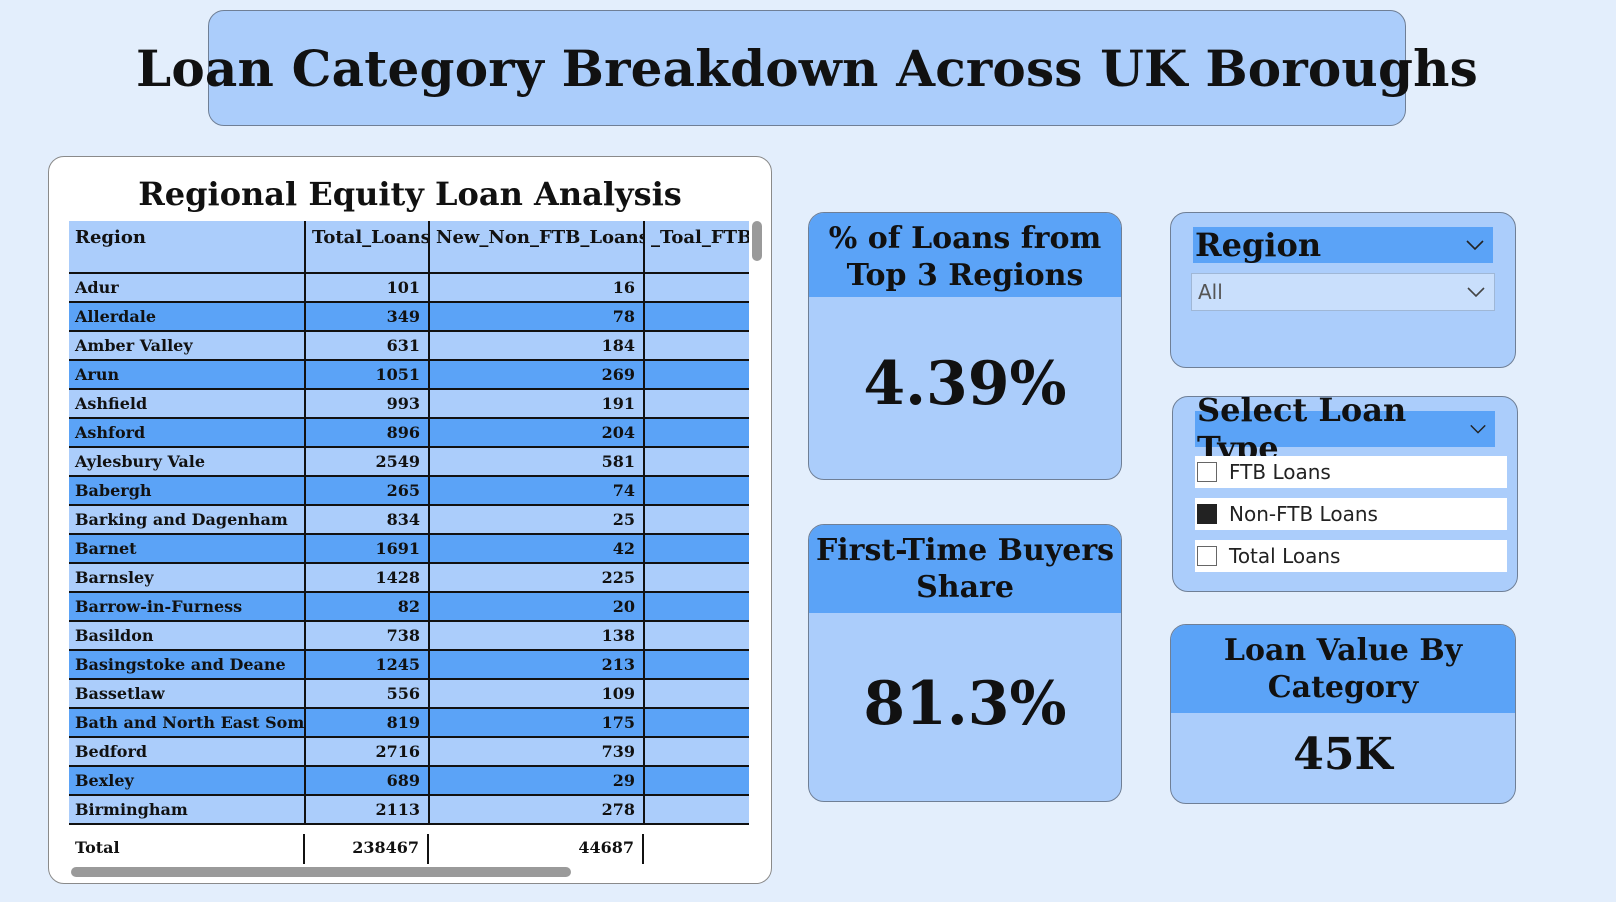 Image resolution: width=1616 pixels, height=902 pixels. What do you see at coordinates (321, 872) in the screenshot?
I see `horizontal-scrollbar` at bounding box center [321, 872].